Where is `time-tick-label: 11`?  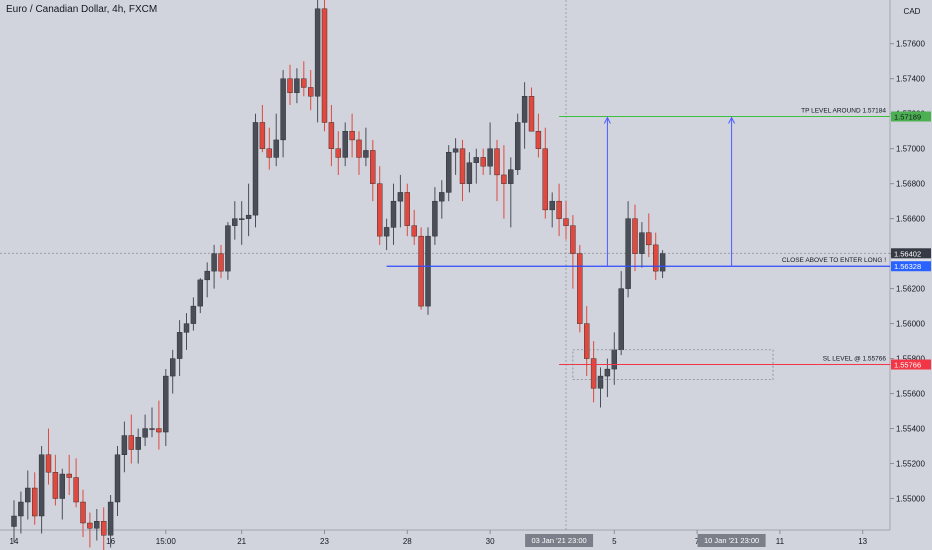 time-tick-label: 11 is located at coordinates (780, 541).